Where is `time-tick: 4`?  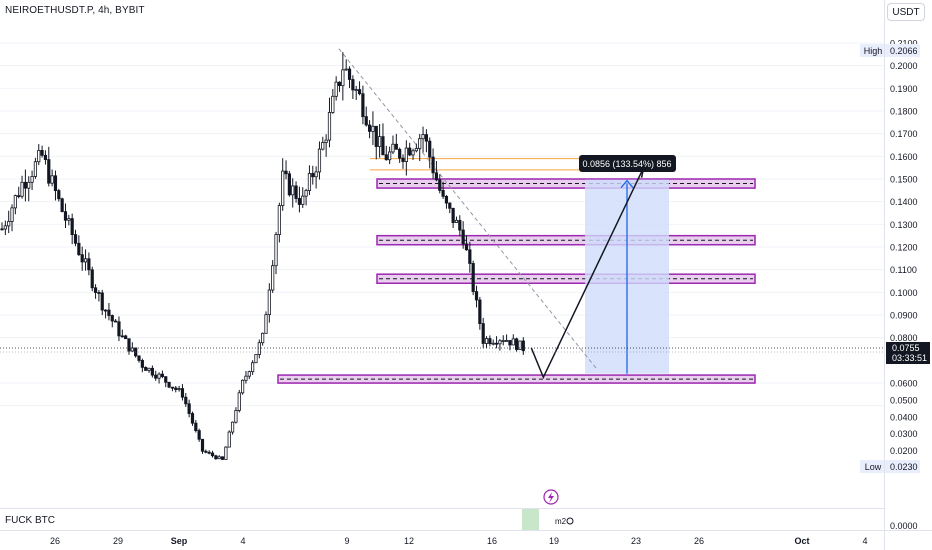 time-tick: 4 is located at coordinates (242, 541).